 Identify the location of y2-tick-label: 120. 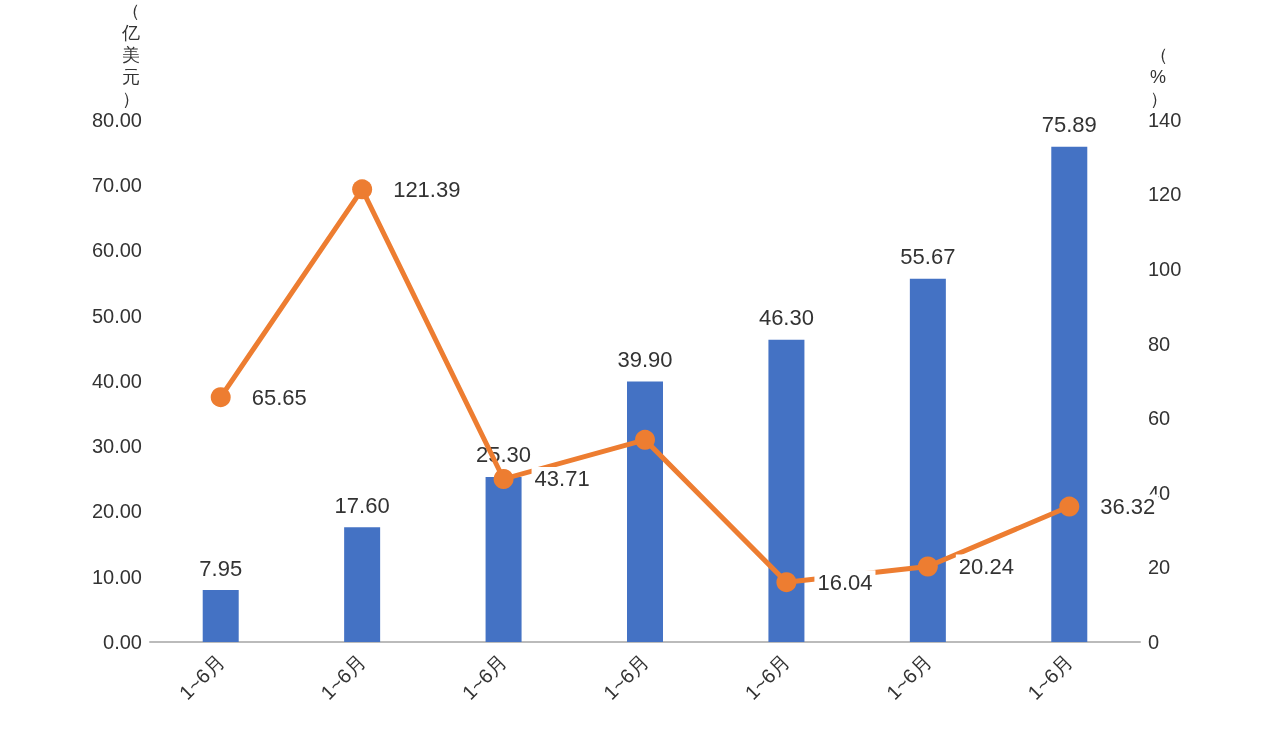
(1165, 194).